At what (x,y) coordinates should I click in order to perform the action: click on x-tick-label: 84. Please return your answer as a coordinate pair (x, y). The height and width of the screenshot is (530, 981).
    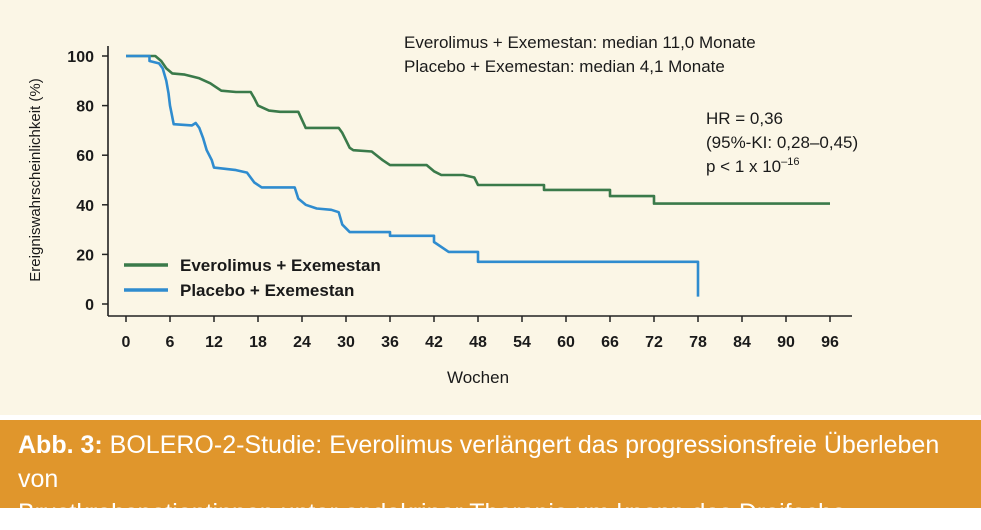
    Looking at the image, I should click on (742, 342).